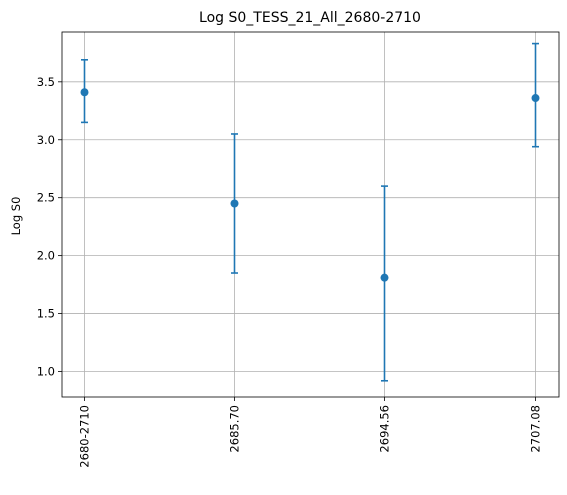  Describe the element at coordinates (385, 429) in the screenshot. I see `x-tick-label: 2694.56` at that location.